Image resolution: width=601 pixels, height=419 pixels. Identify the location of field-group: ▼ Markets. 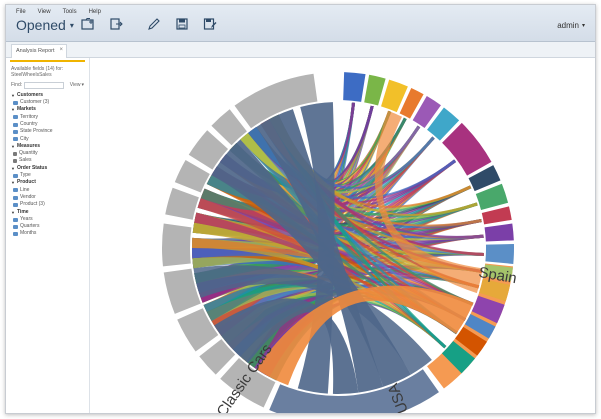
(47, 109).